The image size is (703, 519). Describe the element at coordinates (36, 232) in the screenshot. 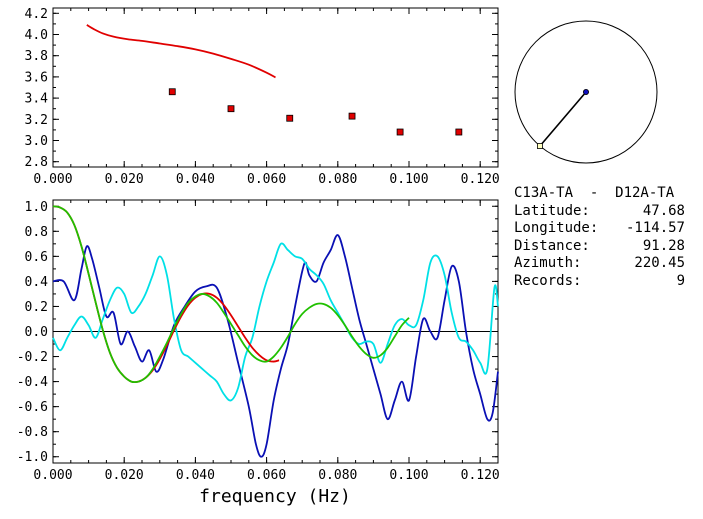

I see `correlation-y-tick-label: 0.8` at that location.